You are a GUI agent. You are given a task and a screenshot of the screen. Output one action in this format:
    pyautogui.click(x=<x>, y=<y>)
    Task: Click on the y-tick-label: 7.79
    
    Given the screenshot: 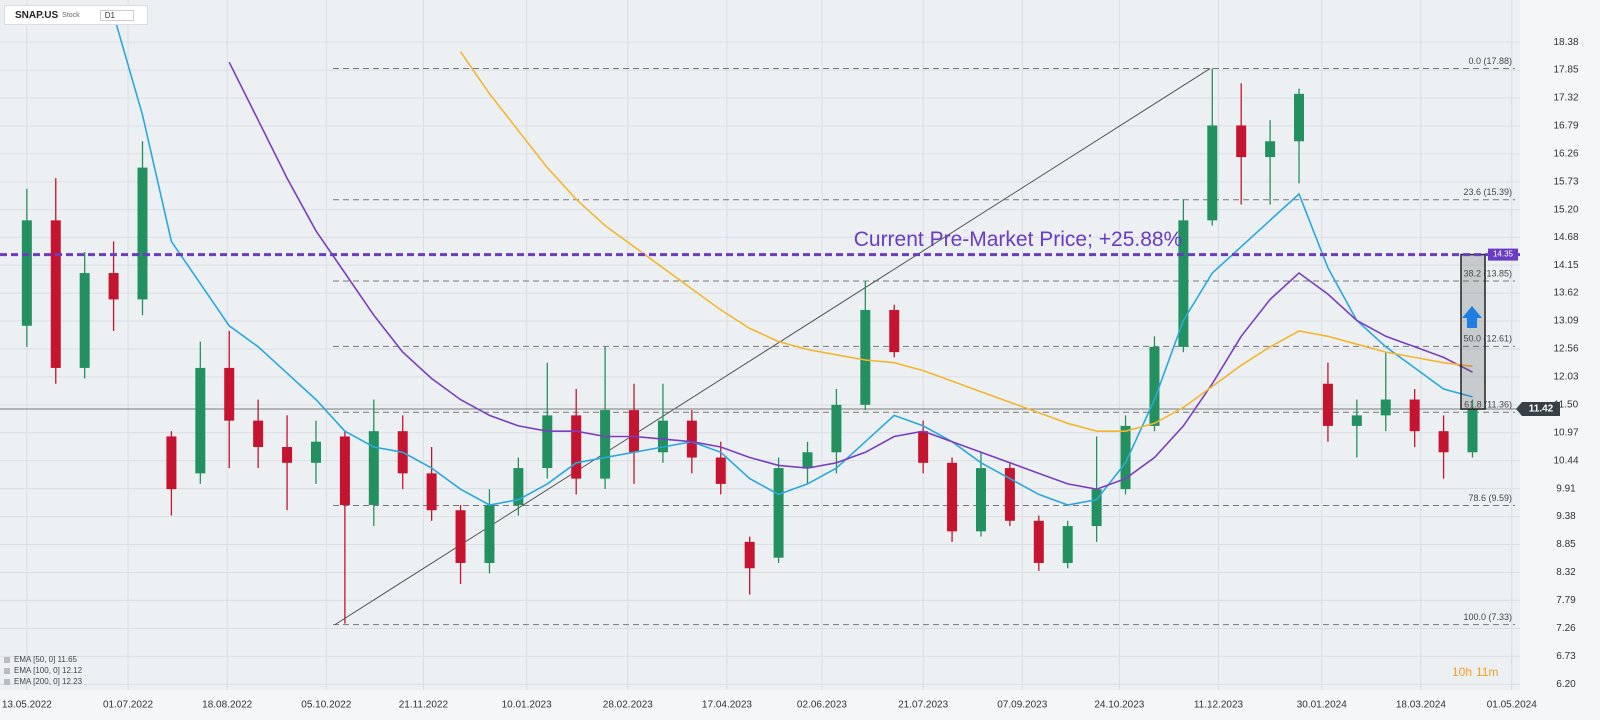 What is the action you would take?
    pyautogui.click(x=1566, y=600)
    